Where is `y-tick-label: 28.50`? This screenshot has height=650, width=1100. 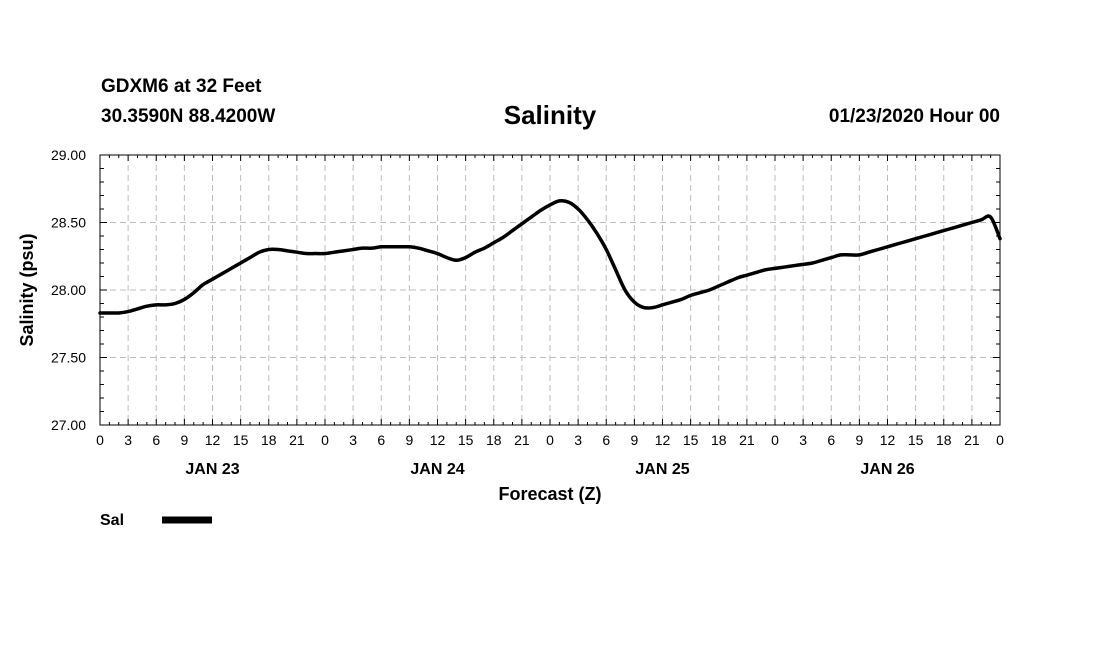 y-tick-label: 28.50 is located at coordinates (68, 223).